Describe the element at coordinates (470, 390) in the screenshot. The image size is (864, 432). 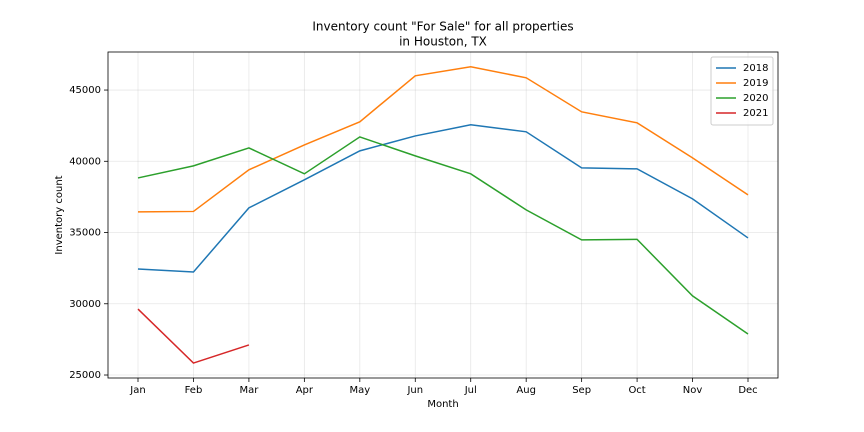
I see `x-tick-label: Jul` at that location.